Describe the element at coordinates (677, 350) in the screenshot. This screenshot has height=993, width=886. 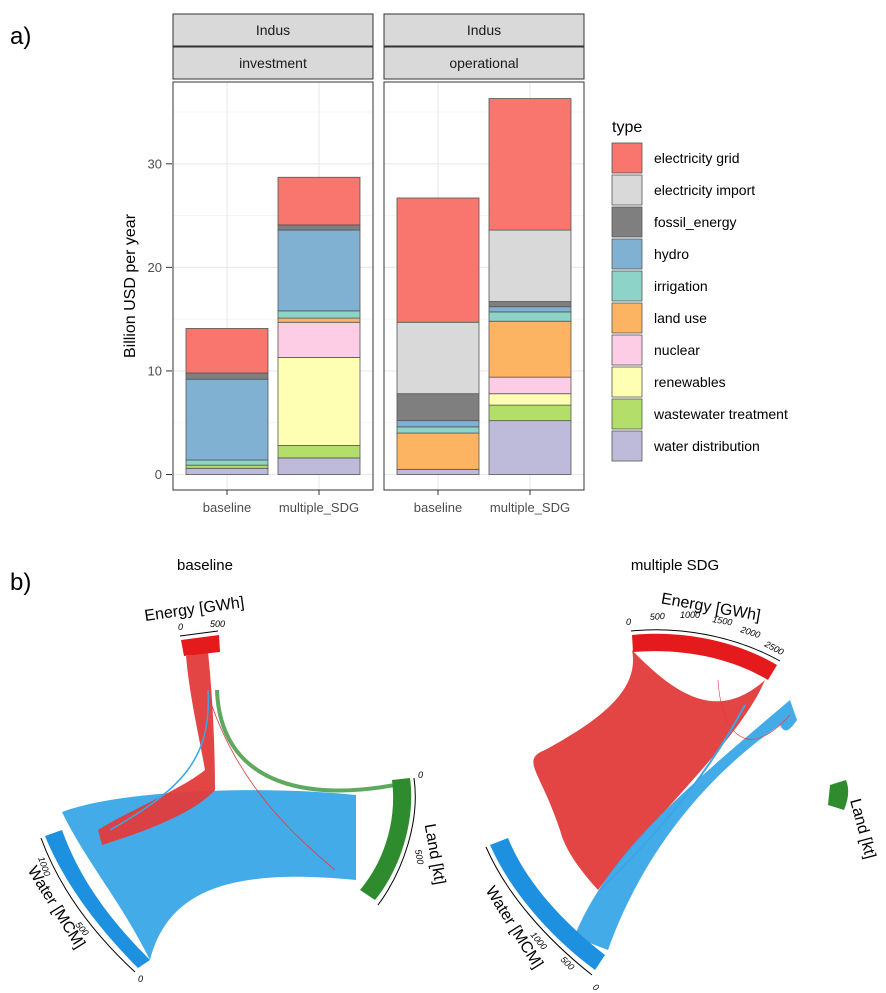
I see `legend-entry: nuclear` at that location.